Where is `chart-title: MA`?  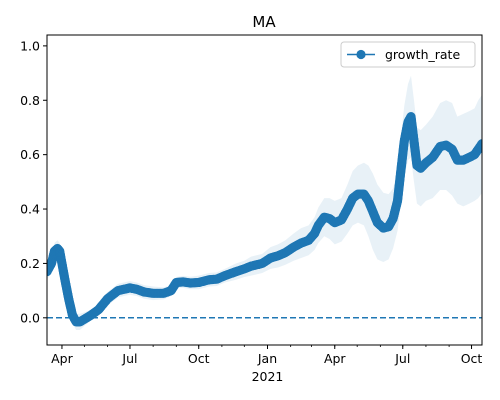
chart-title: MA is located at coordinates (264, 22).